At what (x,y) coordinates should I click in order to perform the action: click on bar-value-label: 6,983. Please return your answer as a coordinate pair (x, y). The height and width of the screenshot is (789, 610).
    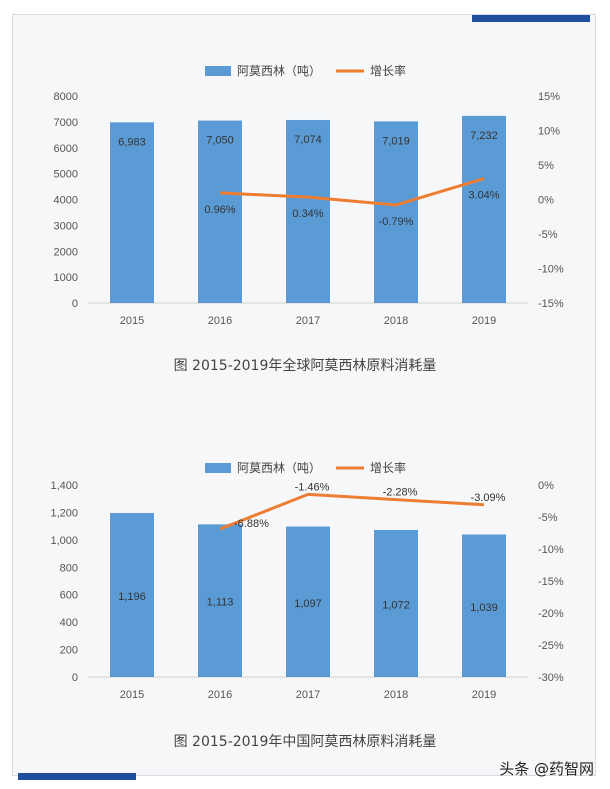
    Looking at the image, I should click on (132, 142).